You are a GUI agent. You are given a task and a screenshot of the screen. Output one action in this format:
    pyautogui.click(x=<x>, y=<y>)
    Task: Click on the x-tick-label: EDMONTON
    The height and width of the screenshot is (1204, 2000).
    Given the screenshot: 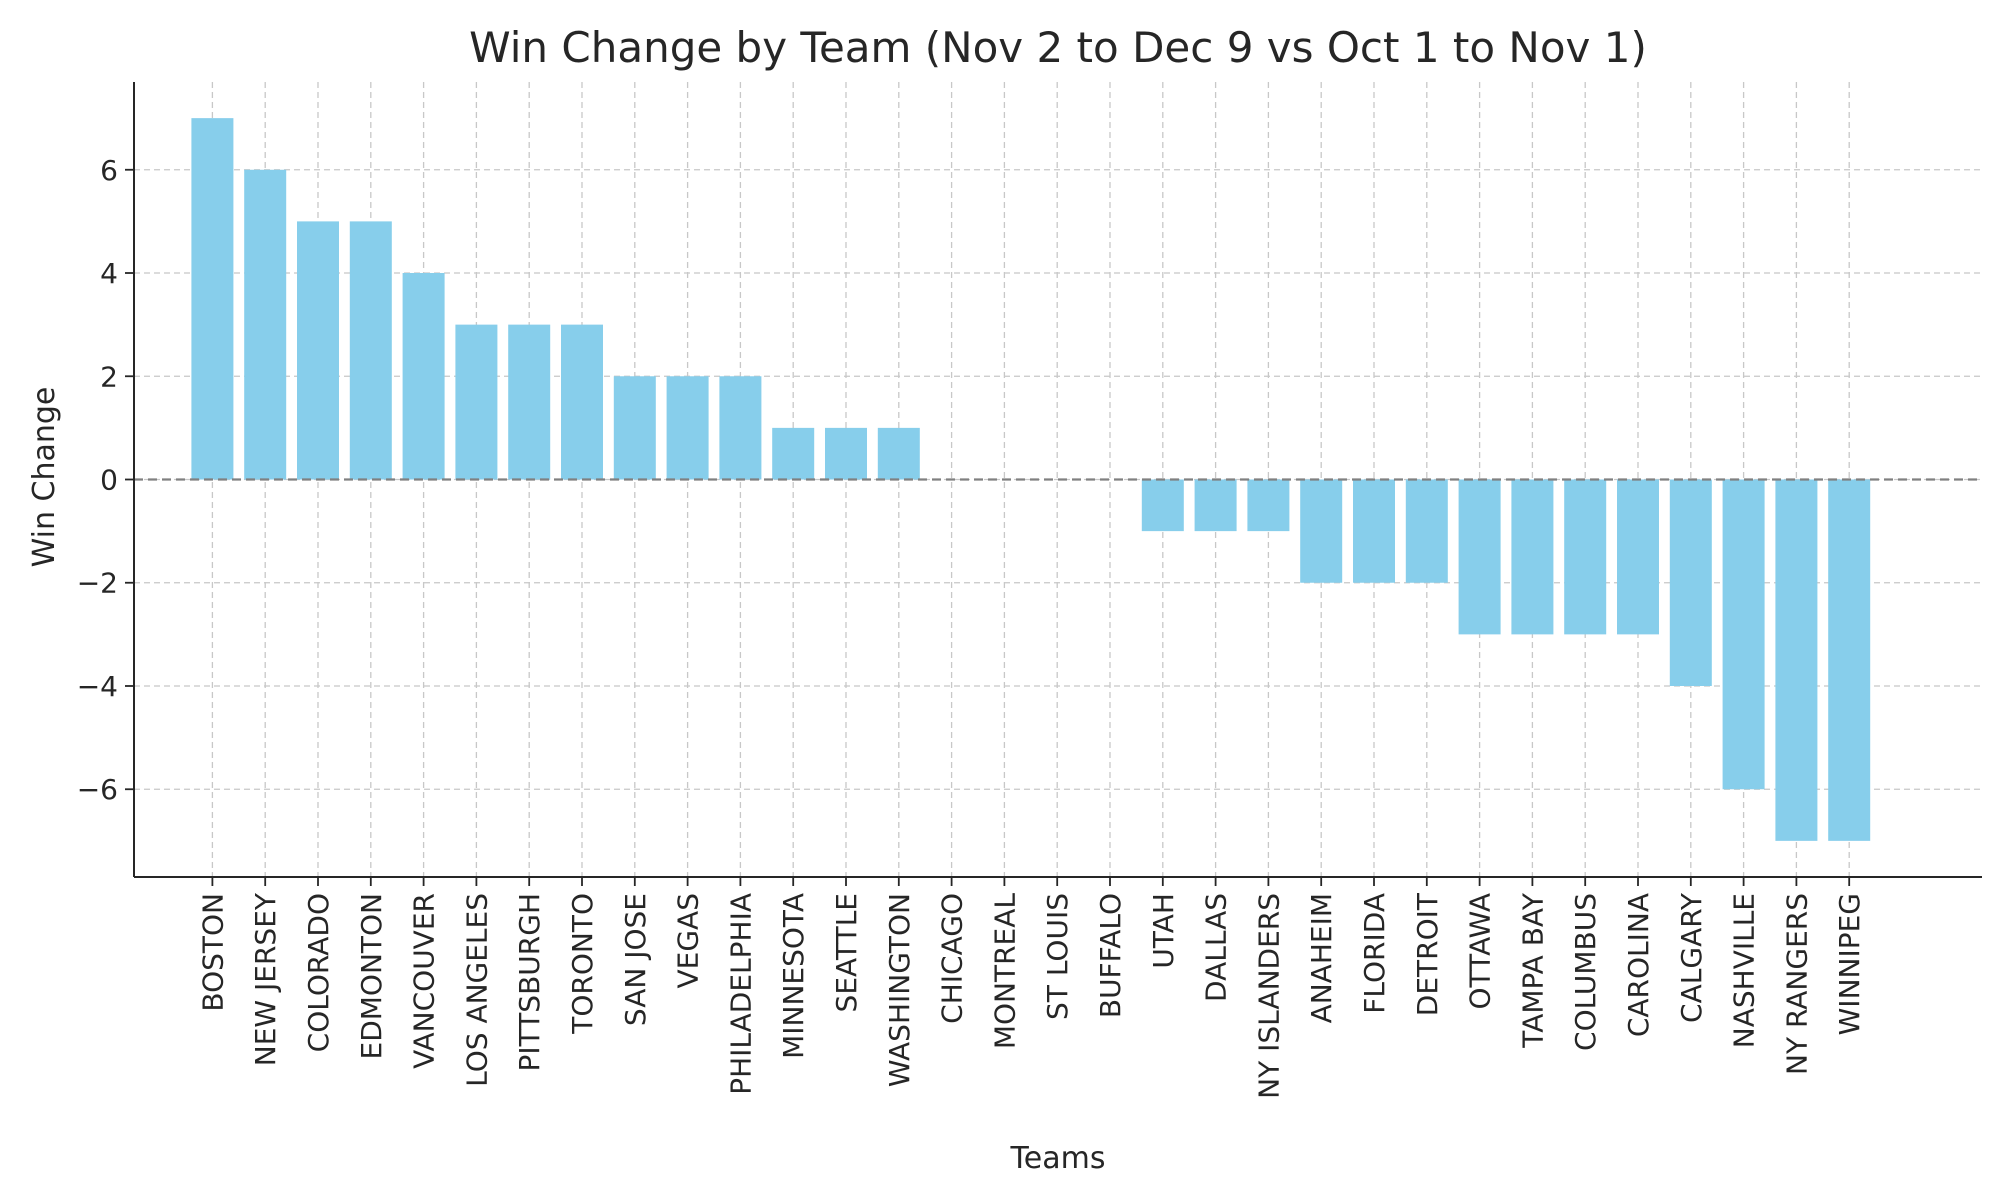 What is the action you would take?
    pyautogui.click(x=371, y=976)
    